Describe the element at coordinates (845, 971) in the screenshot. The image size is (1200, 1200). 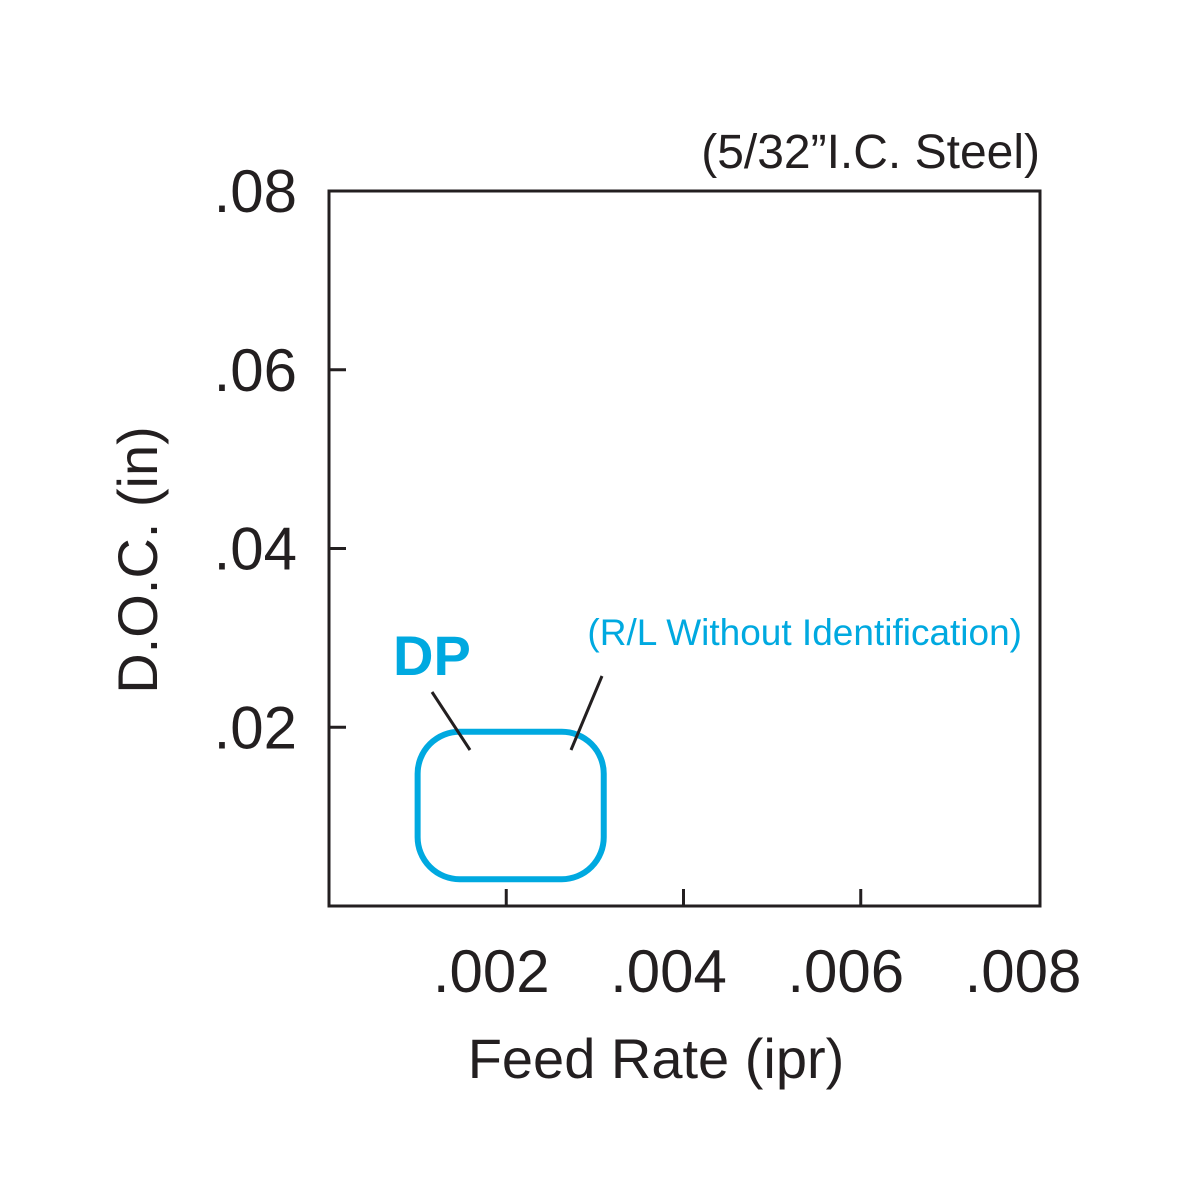
I see `x-tick-label: .006` at that location.